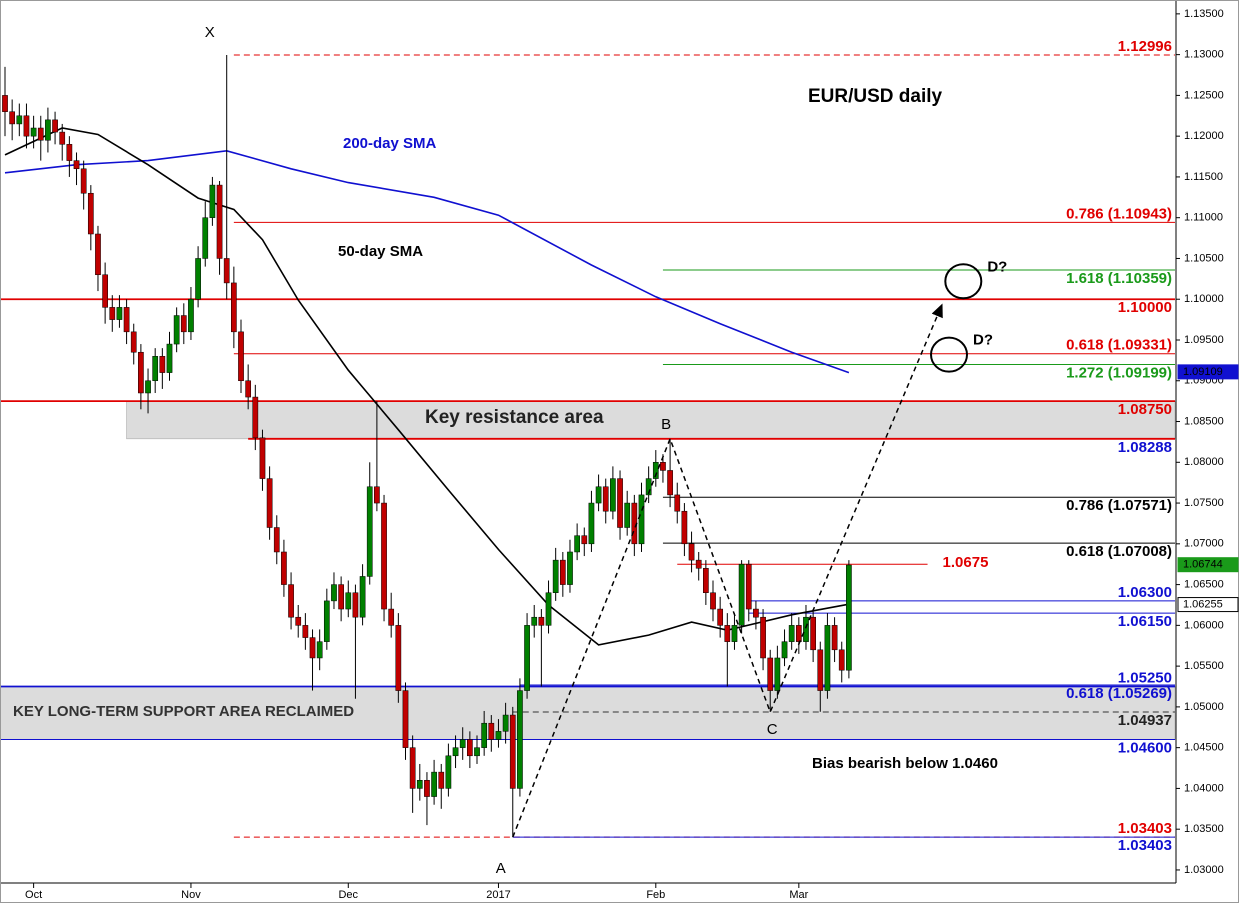  Describe the element at coordinates (1119, 551) in the screenshot. I see `level-label: 0.618 (1.07008)` at that location.